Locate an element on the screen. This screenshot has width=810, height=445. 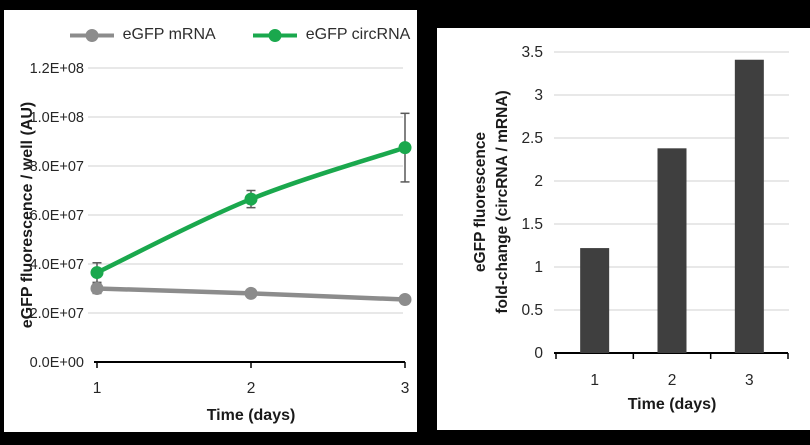
y-tick-label: 1.0E+08 is located at coordinates (57, 118).